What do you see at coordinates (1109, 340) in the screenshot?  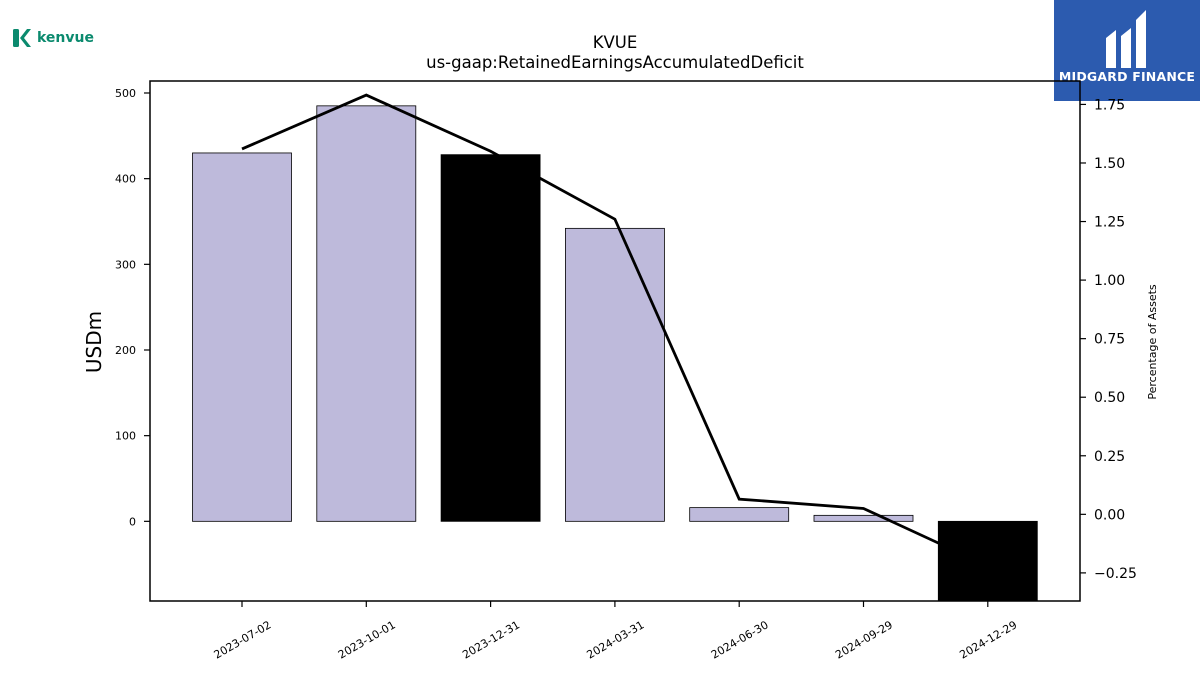 I see `y2-tick-label: 0.75` at bounding box center [1109, 340].